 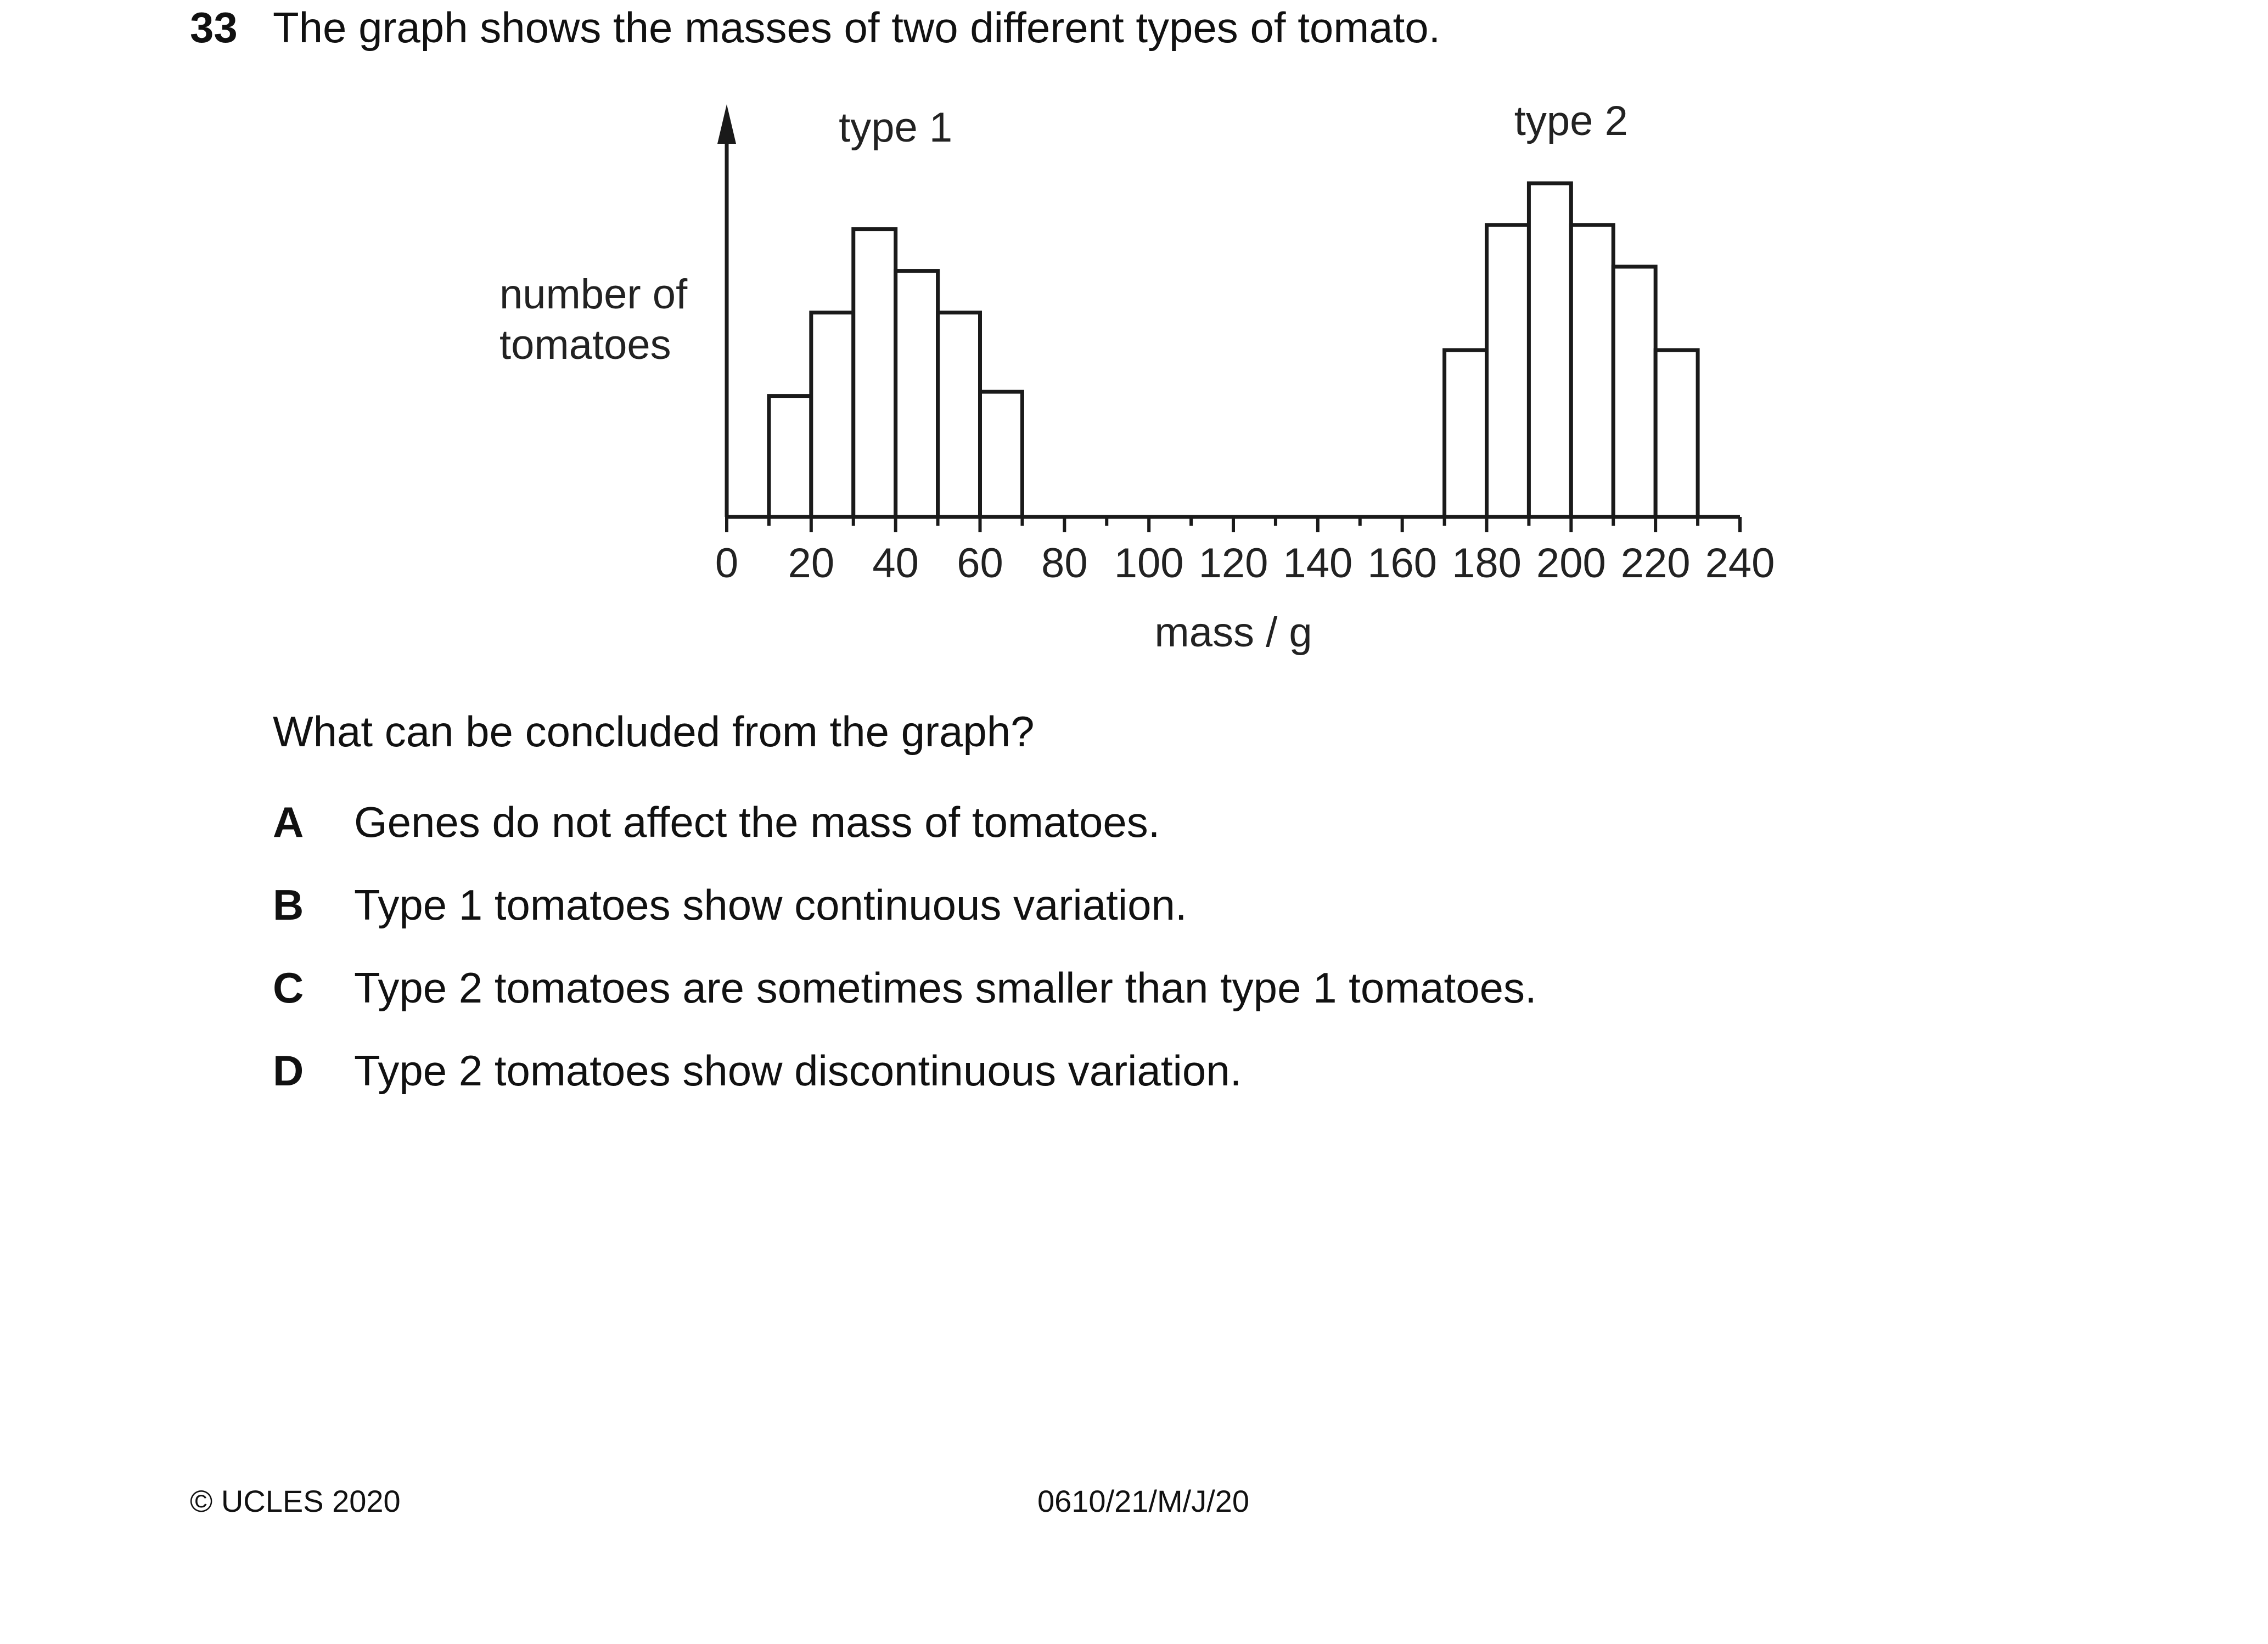 What do you see at coordinates (895, 564) in the screenshot?
I see `x-tick-label-40: 40` at bounding box center [895, 564].